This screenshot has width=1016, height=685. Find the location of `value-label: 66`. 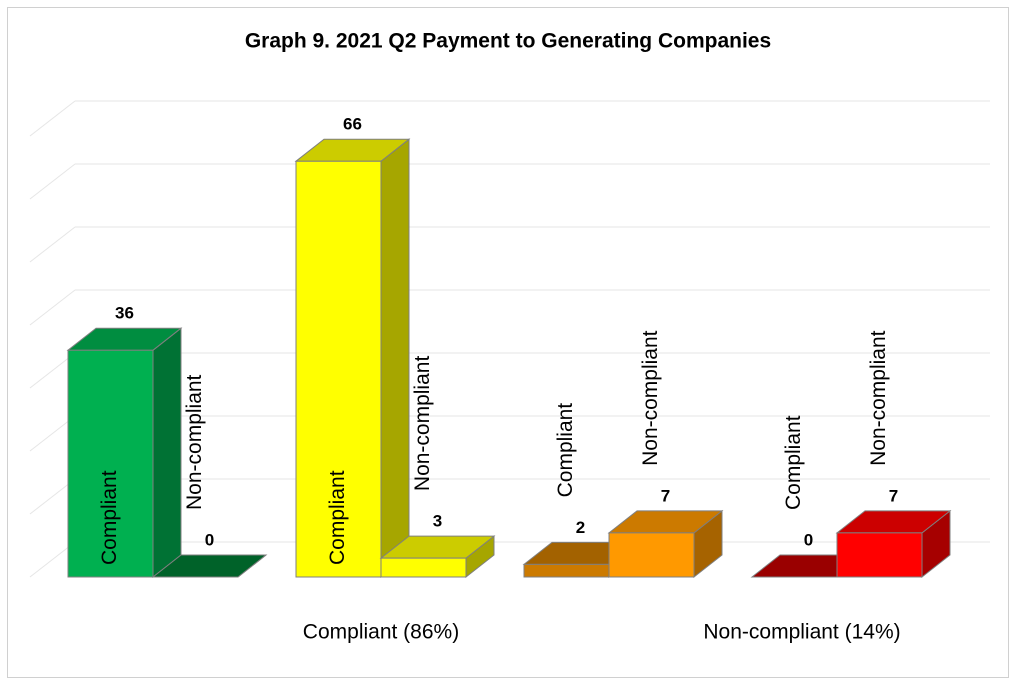

value-label: 66 is located at coordinates (352, 124).